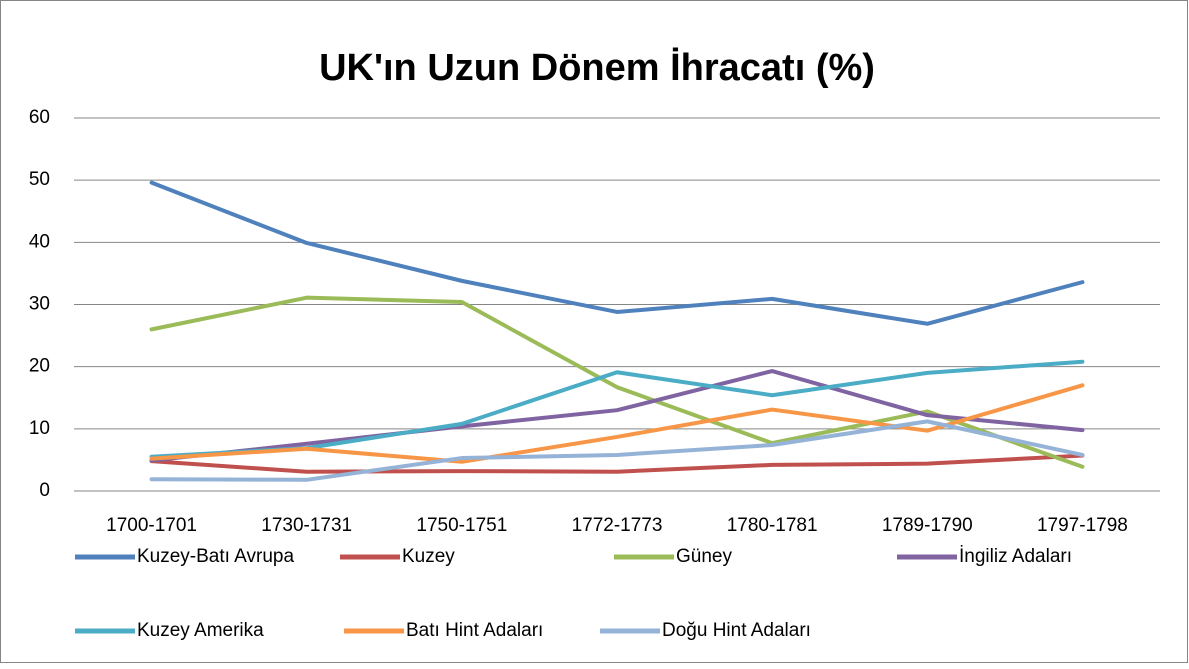  Describe the element at coordinates (772, 525) in the screenshot. I see `x-tick-label: 1780-1781` at that location.